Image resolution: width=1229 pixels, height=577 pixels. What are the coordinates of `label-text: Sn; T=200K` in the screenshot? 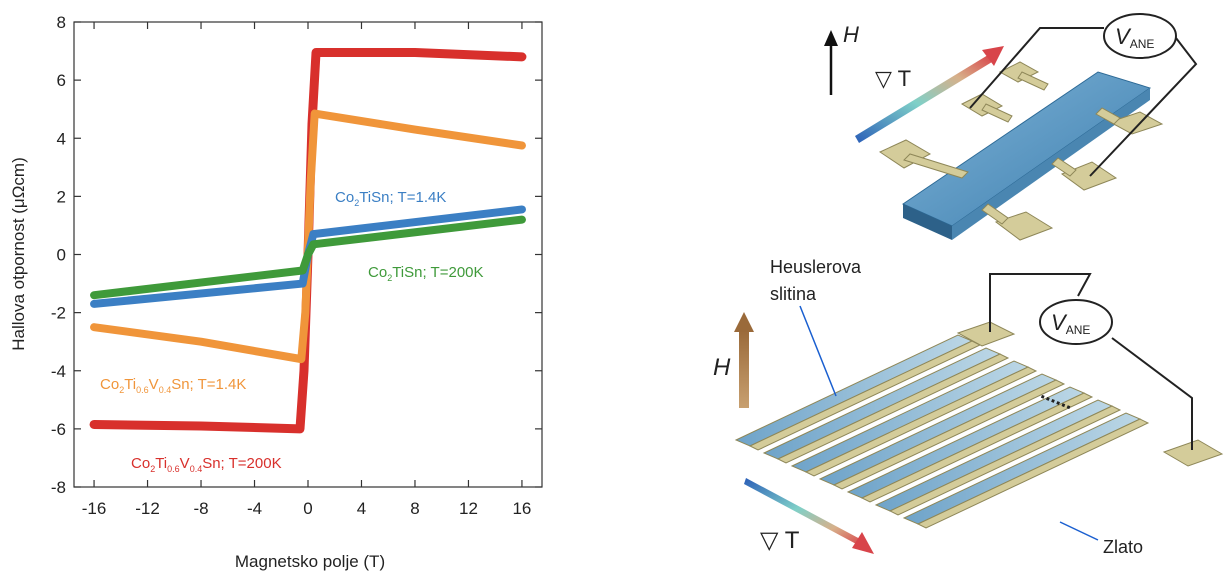 It's located at (241, 463).